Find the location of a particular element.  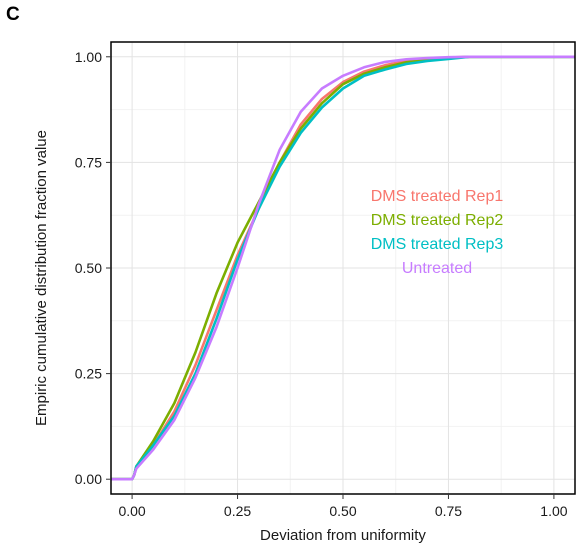

legend-label-1: DMS treated Rep1 is located at coordinates (437, 196).